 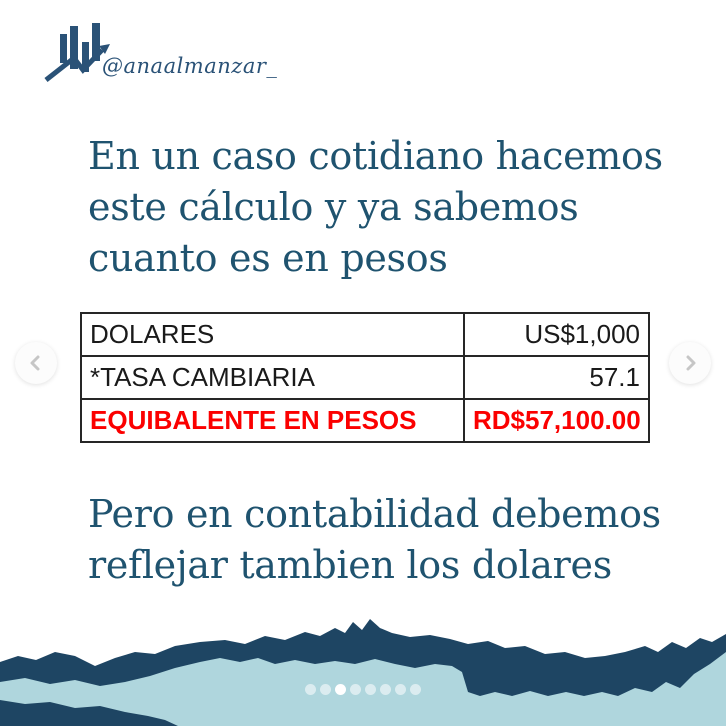 What do you see at coordinates (363, 689) in the screenshot?
I see `carousel-dots` at bounding box center [363, 689].